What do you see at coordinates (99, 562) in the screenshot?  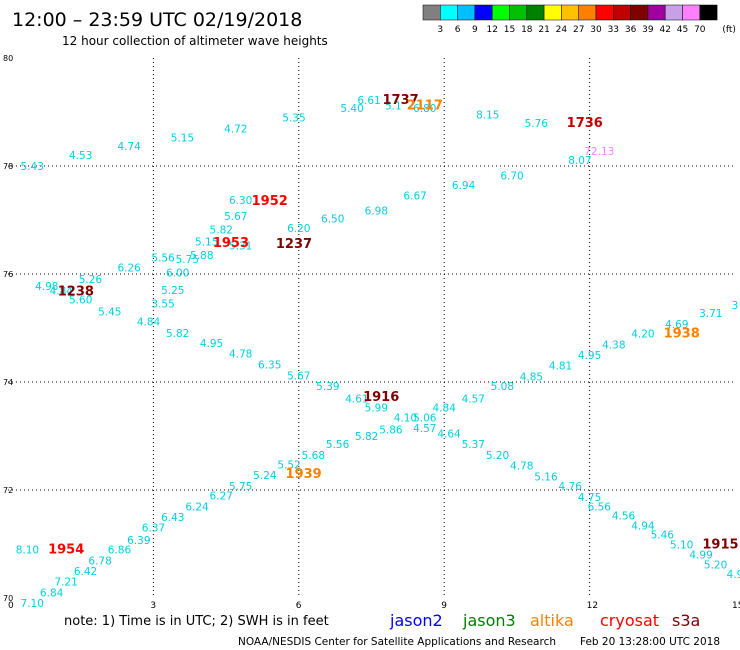 I see `wave-height-value: 6.78` at bounding box center [99, 562].